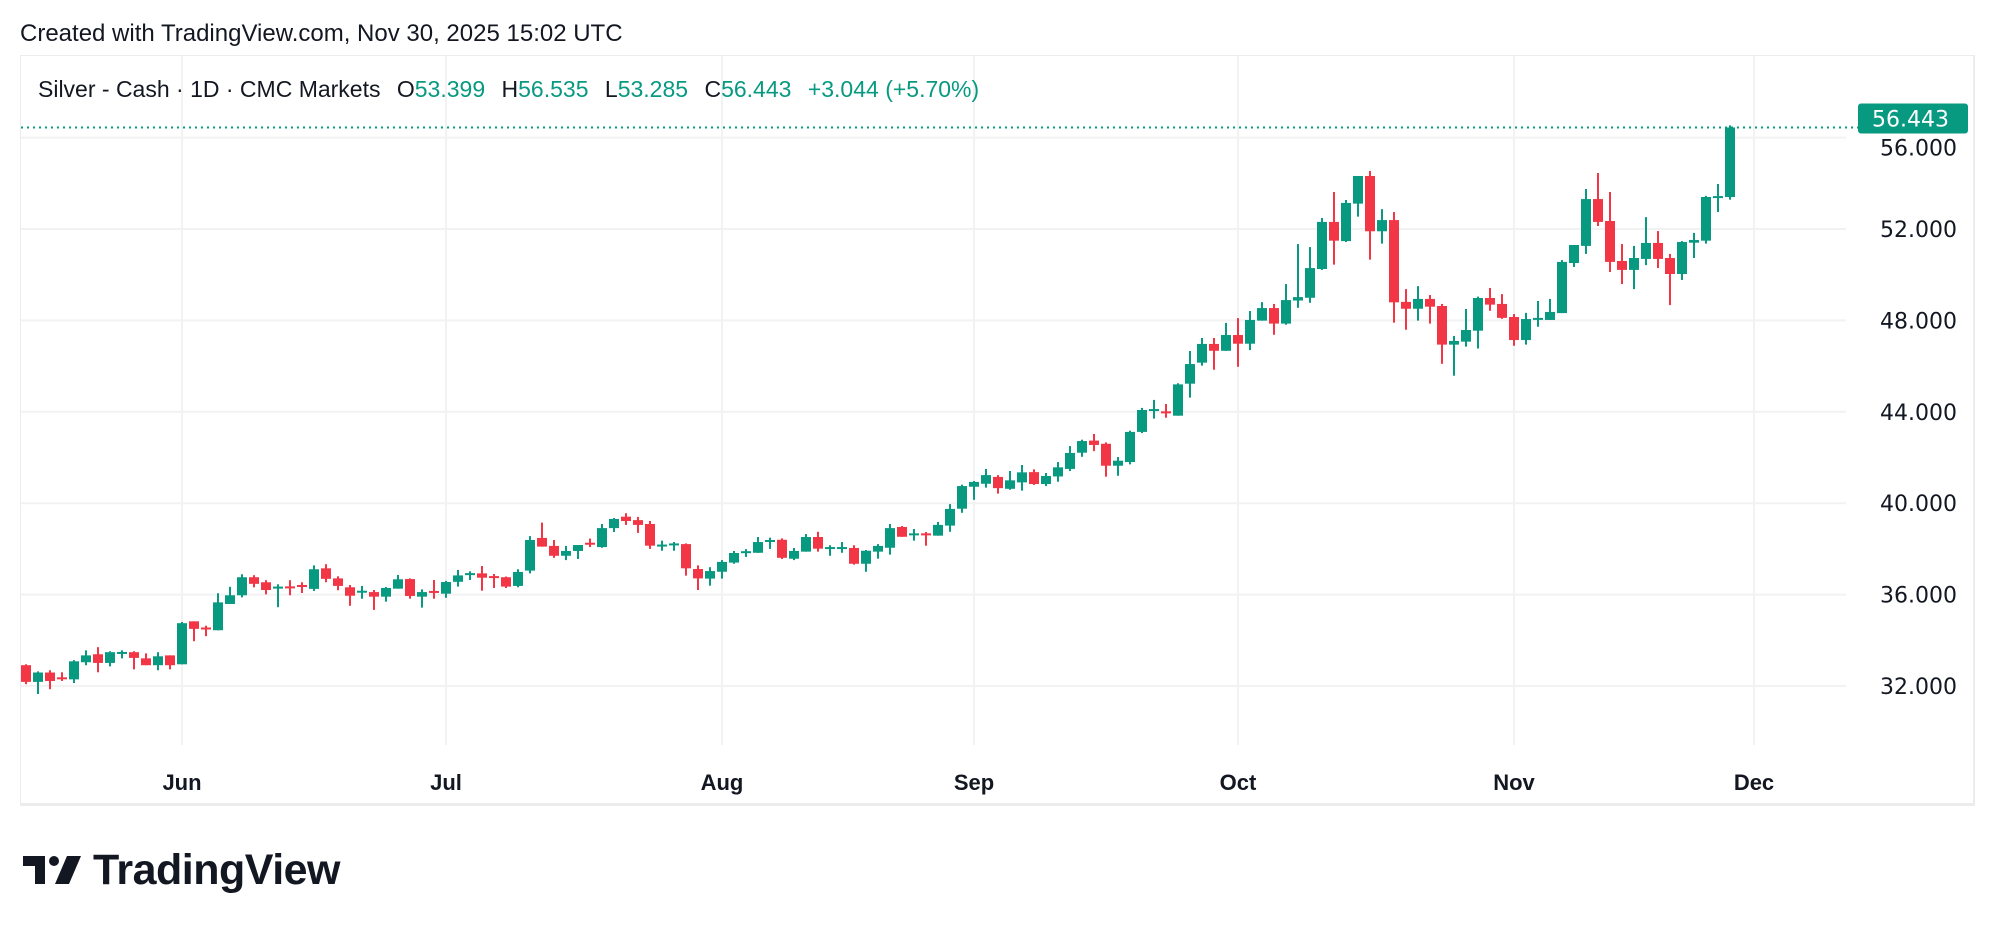  I want to click on close-value: 56.443, so click(756, 89).